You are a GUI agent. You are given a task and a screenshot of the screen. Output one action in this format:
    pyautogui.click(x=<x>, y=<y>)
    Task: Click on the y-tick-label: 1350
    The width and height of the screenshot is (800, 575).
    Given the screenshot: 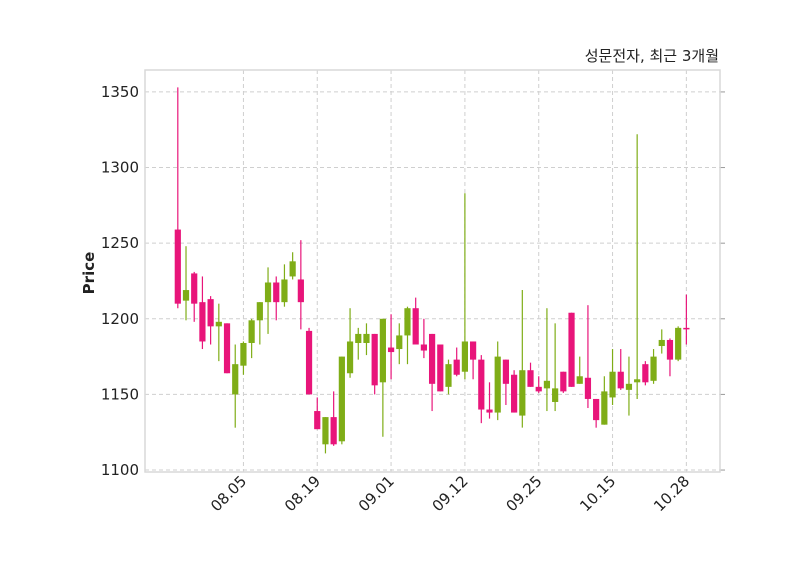 What is the action you would take?
    pyautogui.click(x=120, y=92)
    